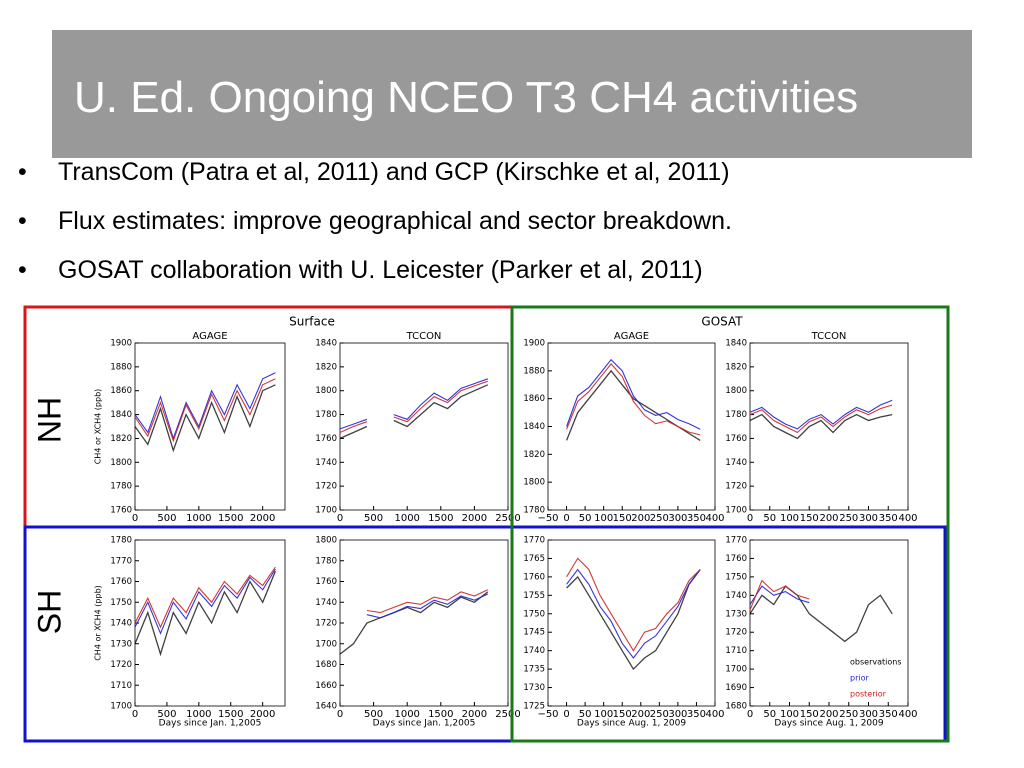 The height and width of the screenshot is (768, 1024). Describe the element at coordinates (534, 559) in the screenshot. I see `y-tick-label: 1765` at that location.